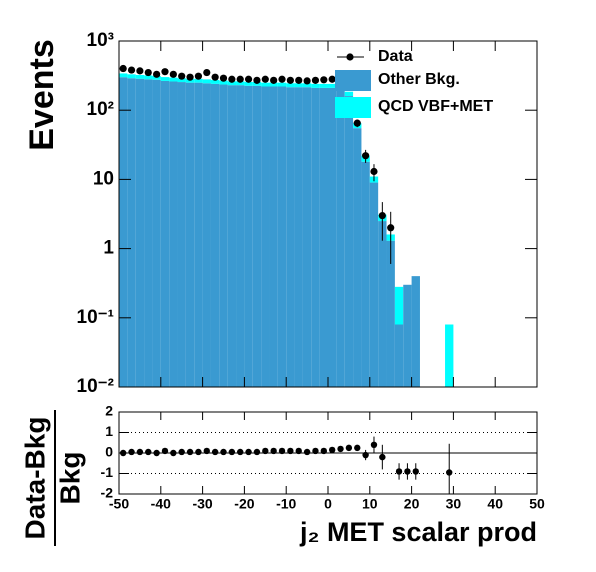 Image resolution: width=596 pixels, height=572 pixels. What do you see at coordinates (370, 504) in the screenshot?
I see `x-tick-label: 10` at bounding box center [370, 504].